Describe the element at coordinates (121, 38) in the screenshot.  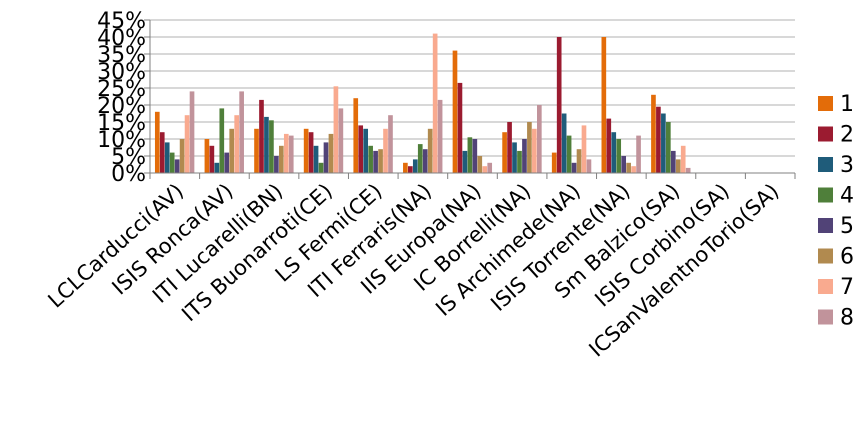
I see `y-tick-label: 40%` at that location.